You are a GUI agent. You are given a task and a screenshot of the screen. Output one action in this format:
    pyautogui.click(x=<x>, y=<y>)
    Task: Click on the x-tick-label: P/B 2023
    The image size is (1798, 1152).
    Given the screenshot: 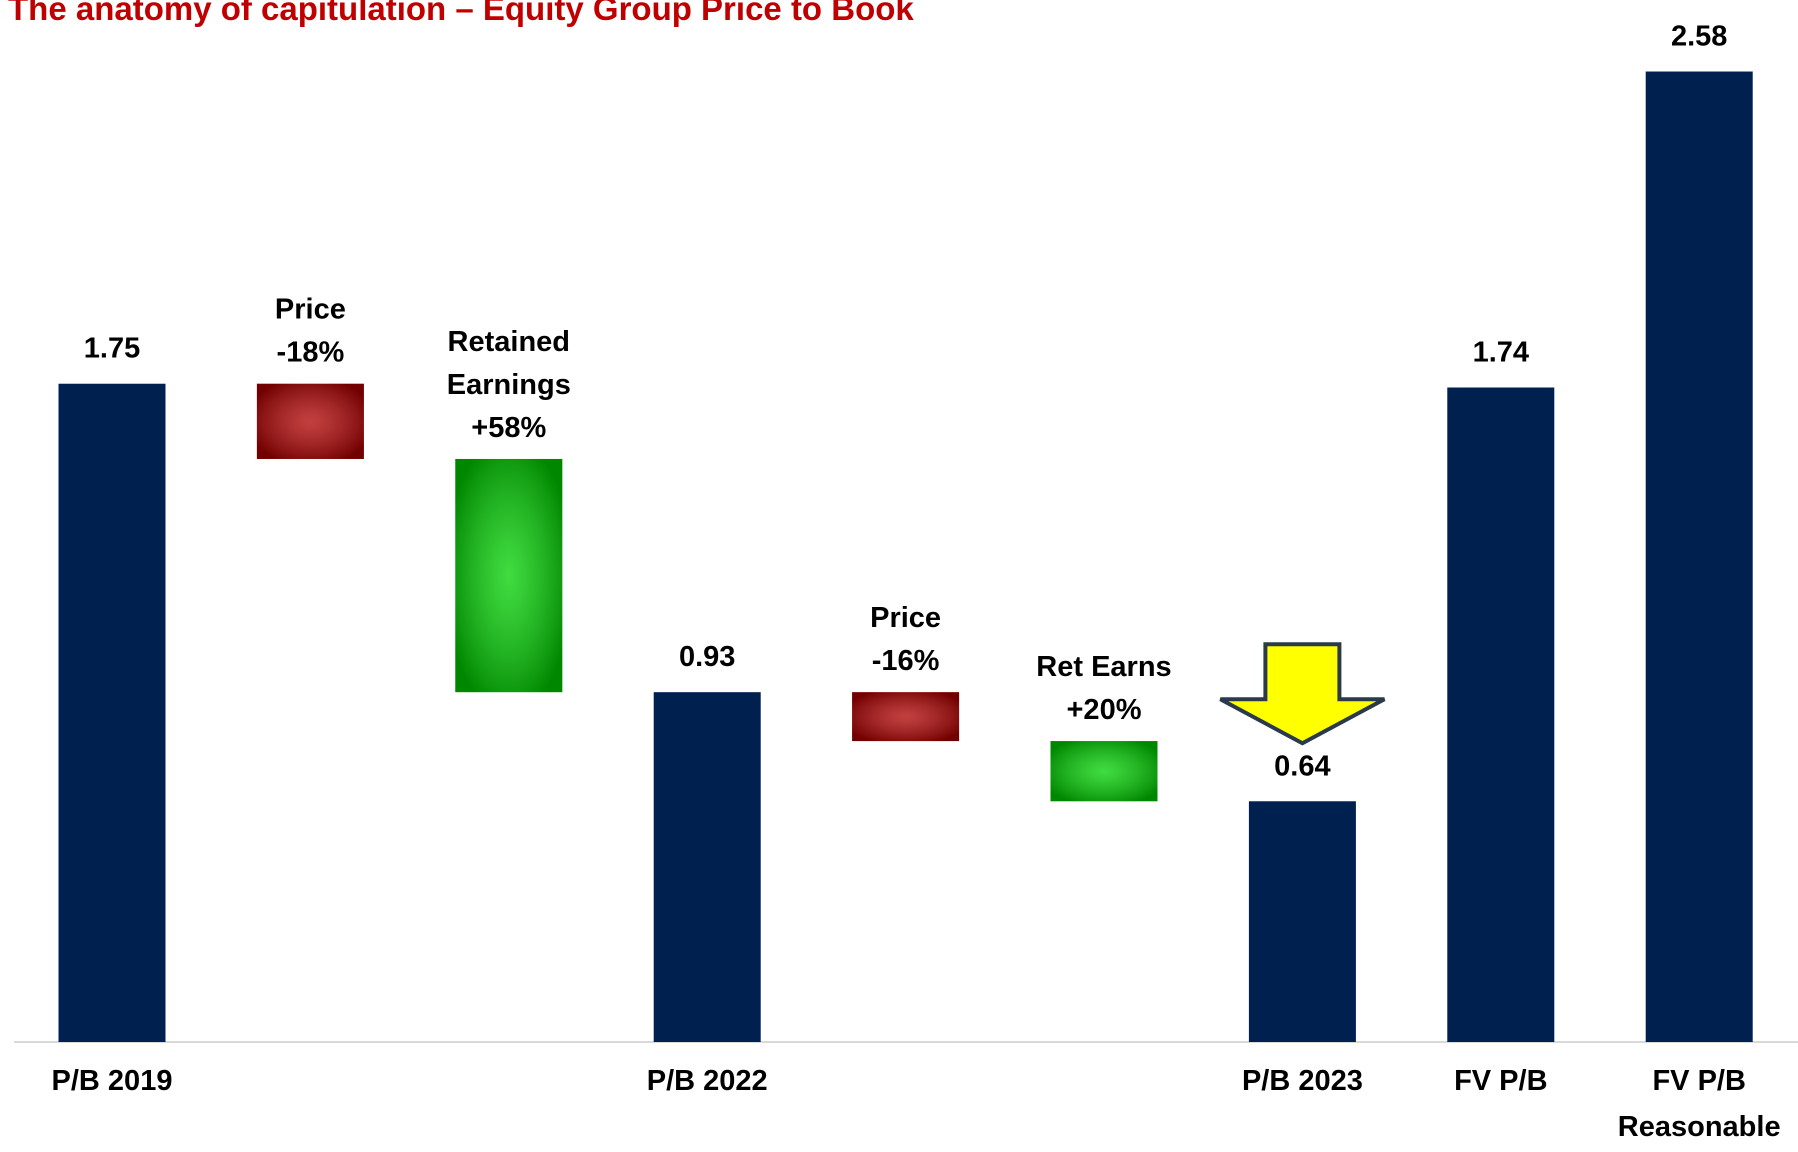 What is the action you would take?
    pyautogui.click(x=1302, y=1081)
    